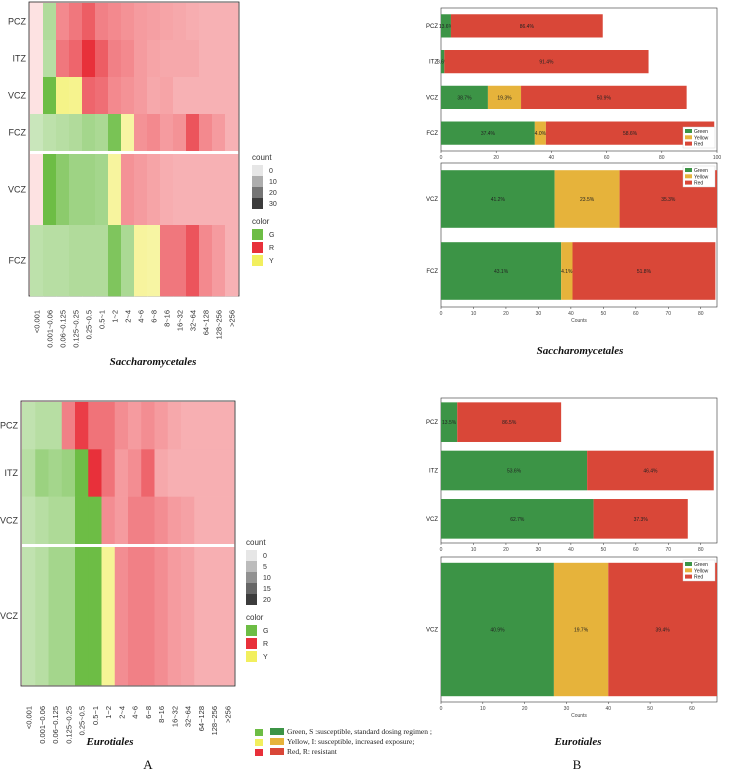 The width and height of the screenshot is (731, 771). Describe the element at coordinates (474, 550) in the screenshot. I see `x-tick-label: 10` at that location.